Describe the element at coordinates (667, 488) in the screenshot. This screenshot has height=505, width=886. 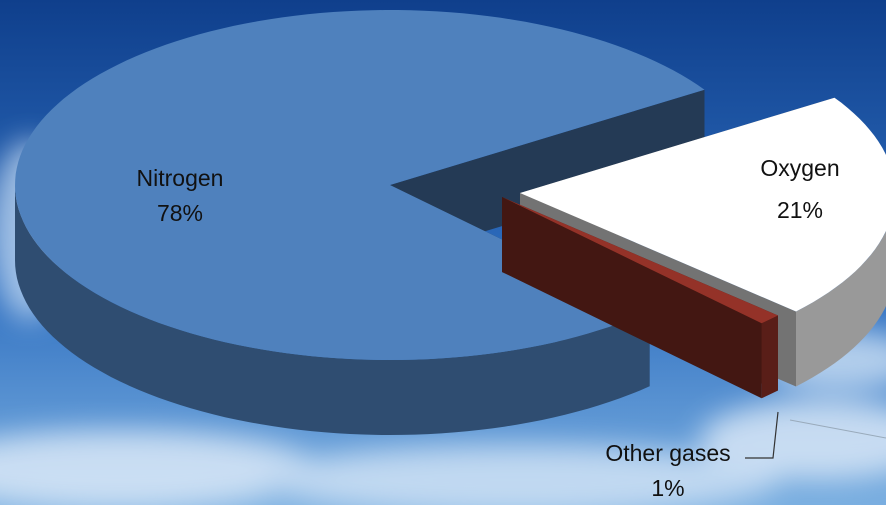
I see `value-label: 1%` at that location.